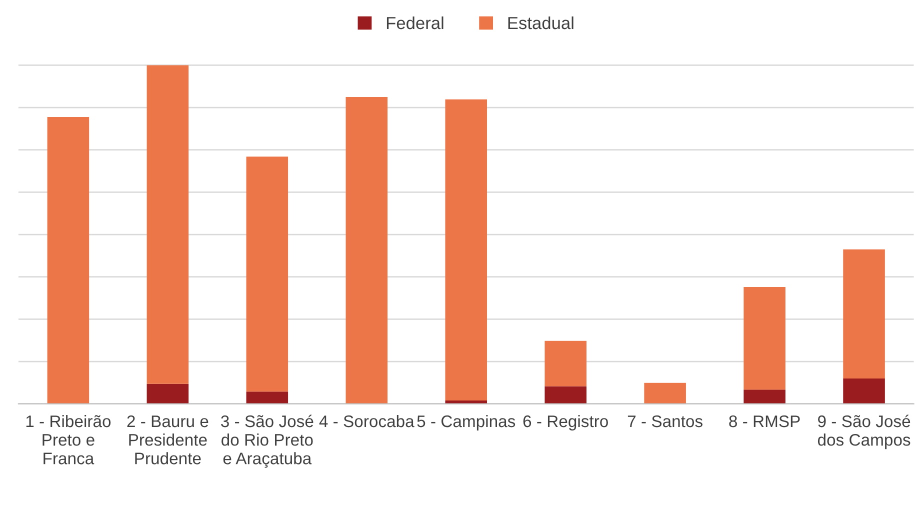 The width and height of the screenshot is (923, 508). I want to click on legend-label: Estadual, so click(541, 23).